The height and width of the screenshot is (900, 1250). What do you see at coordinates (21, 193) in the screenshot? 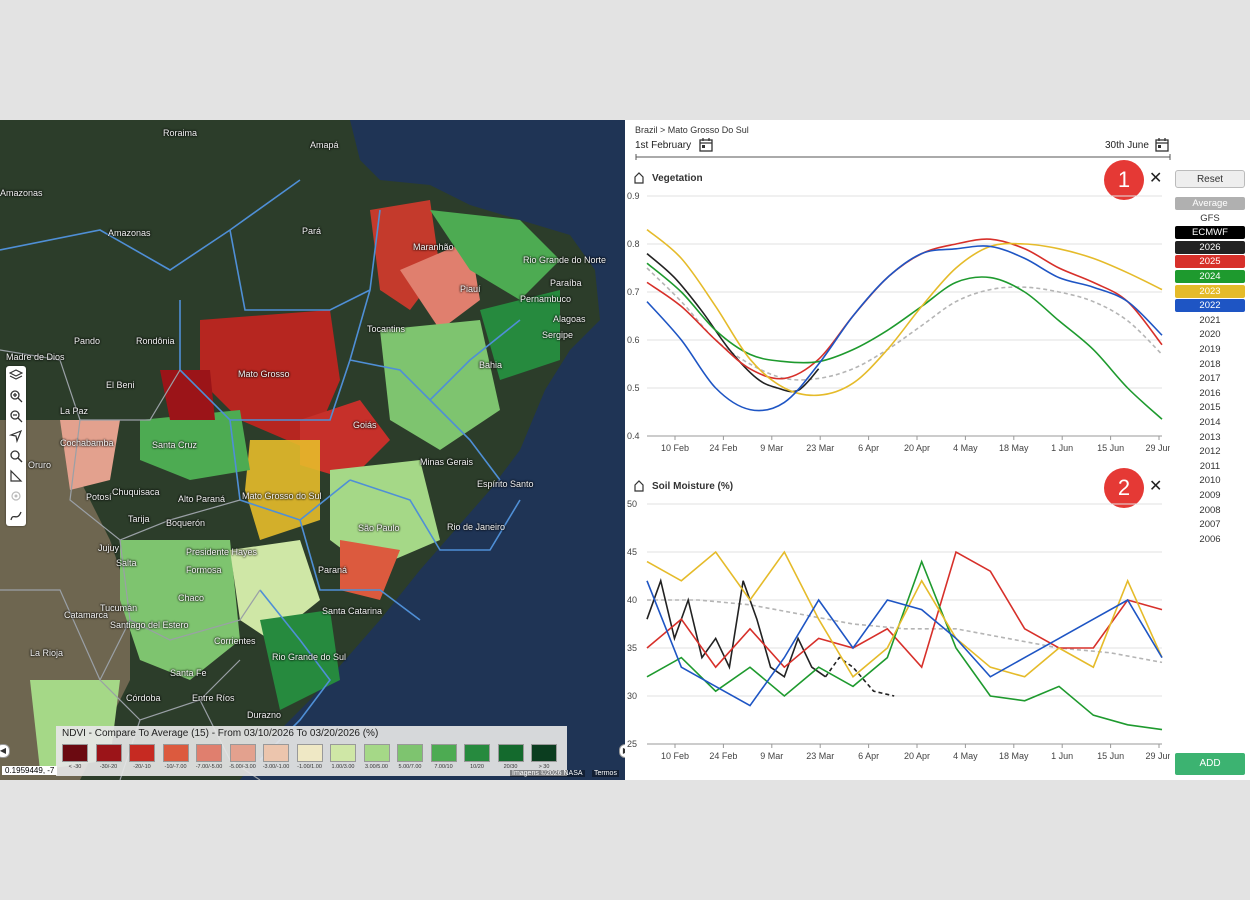
I see `map-region-label: Amazonas` at bounding box center [21, 193].